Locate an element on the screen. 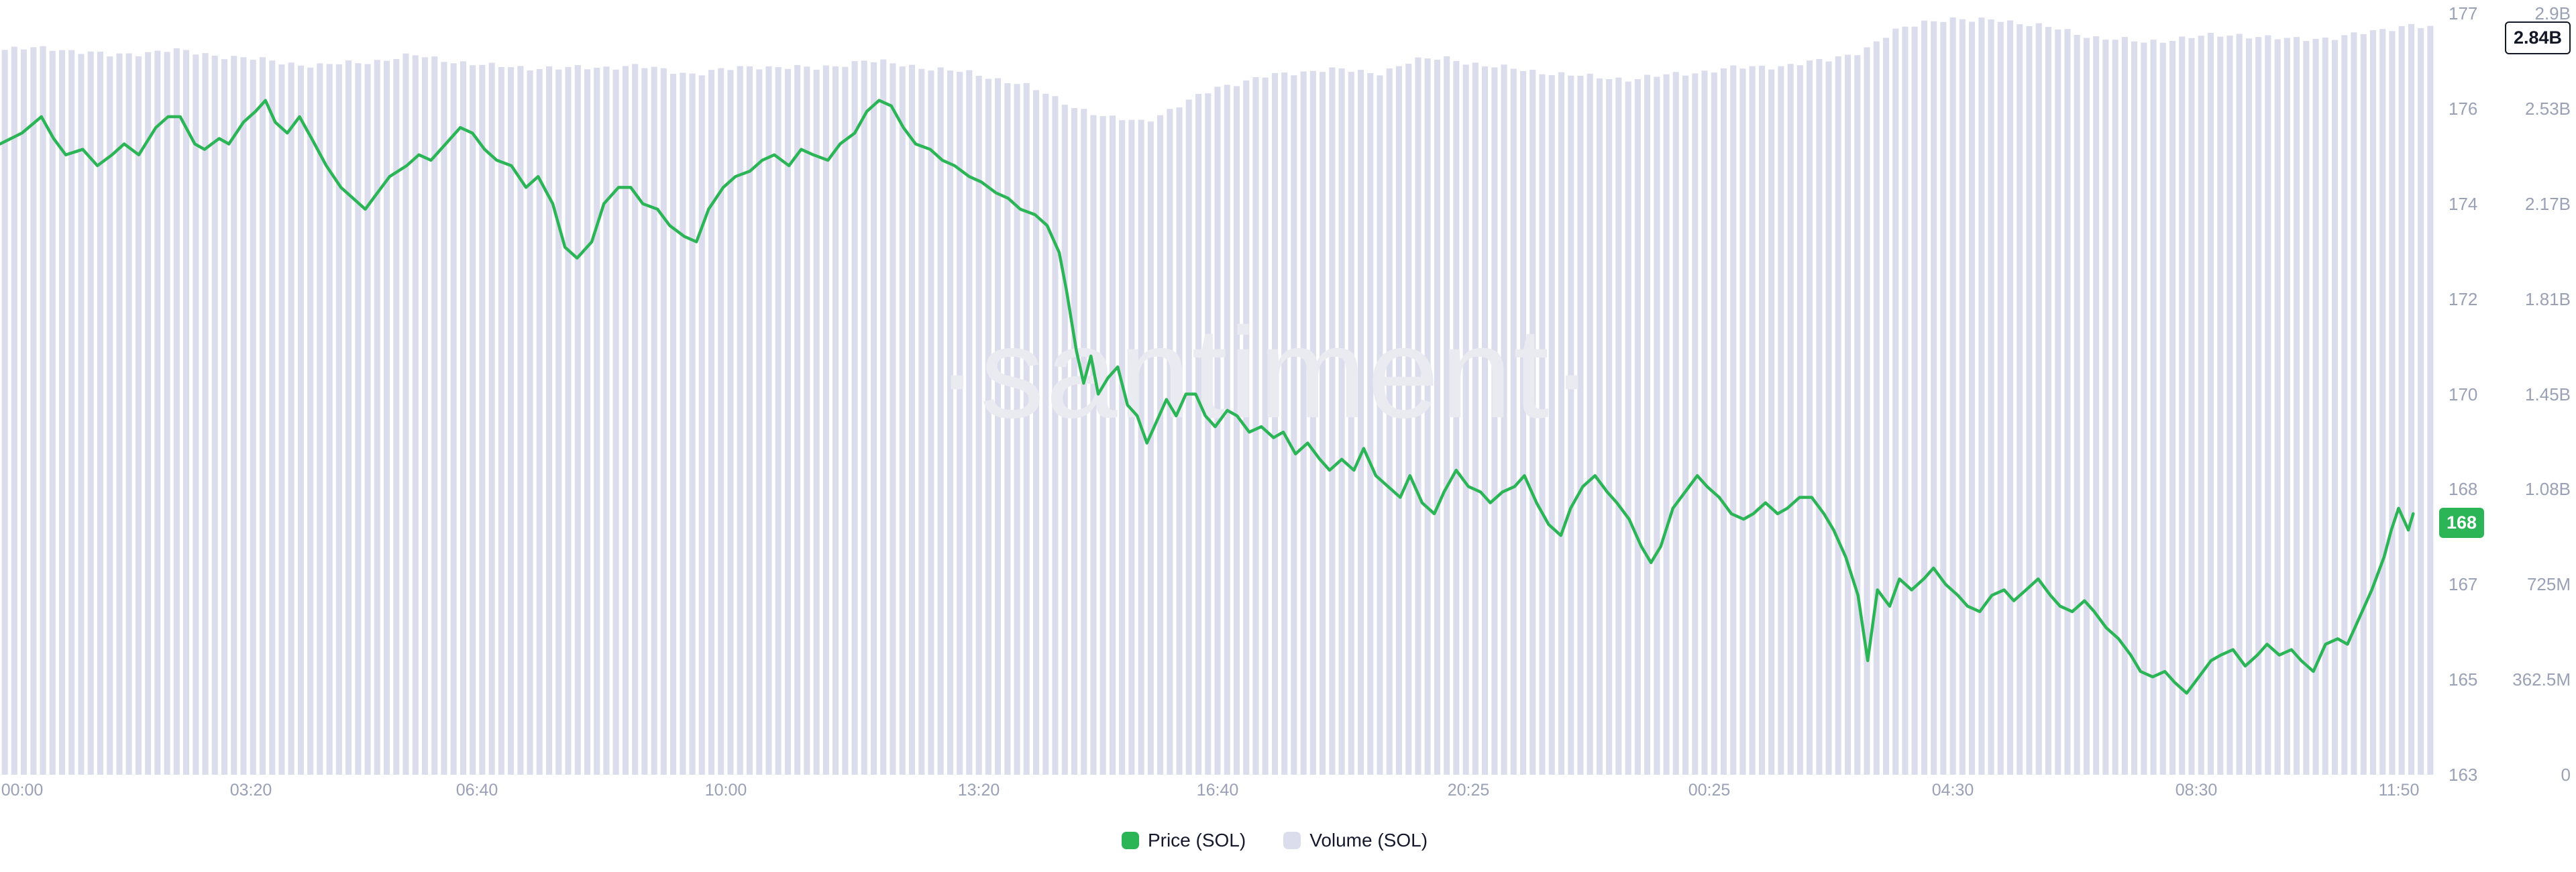 This screenshot has width=2576, height=872. legend-item-price-sol: Price (SOL) is located at coordinates (1183, 841).